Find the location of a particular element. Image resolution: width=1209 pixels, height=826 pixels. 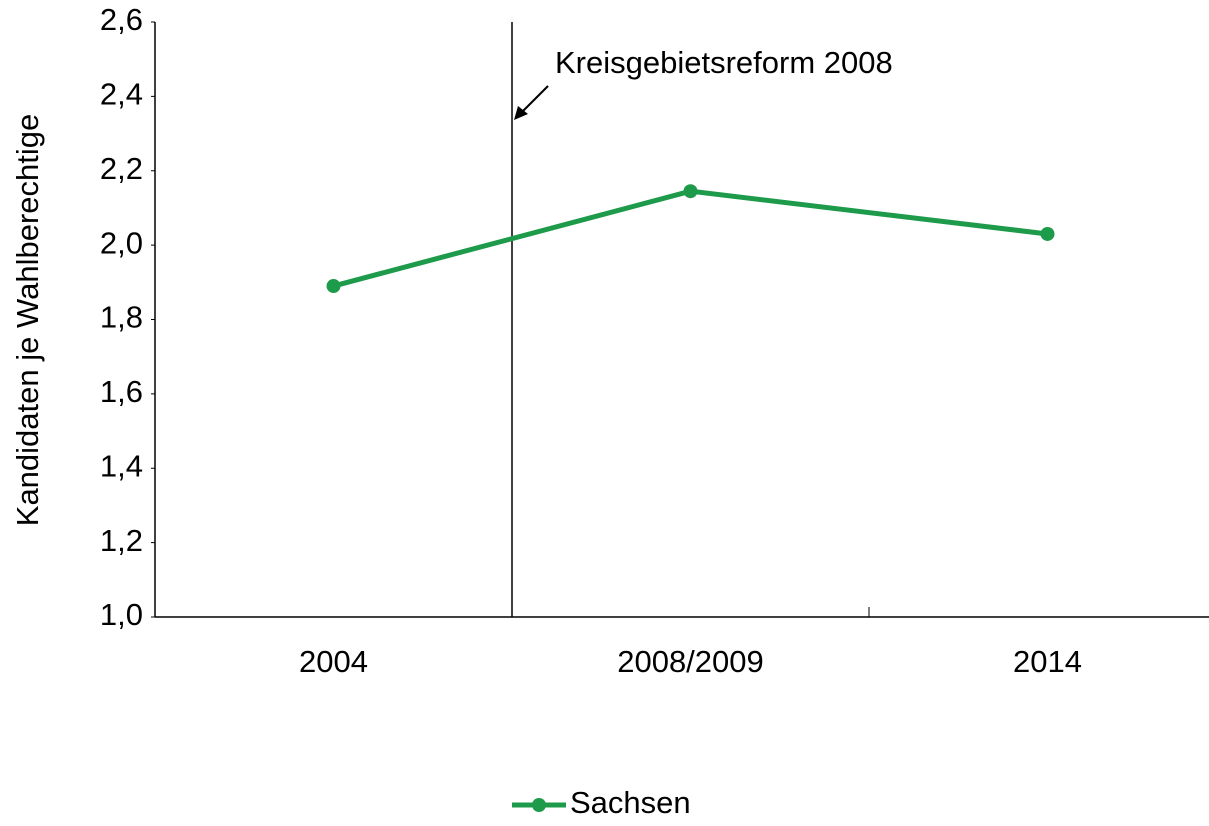

legend-marker is located at coordinates (539, 805).